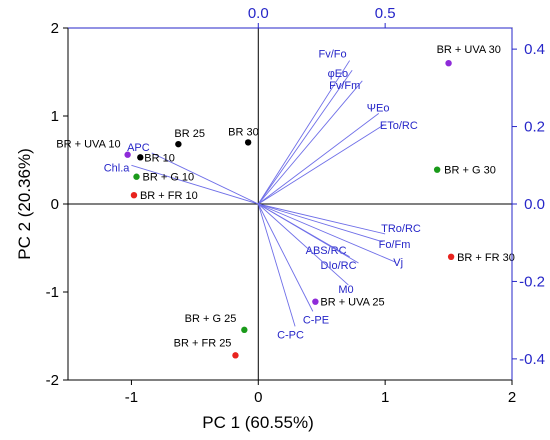 The image size is (550, 440). Describe the element at coordinates (352, 303) in the screenshot. I see `score-label: BR + UVA 25` at that location.